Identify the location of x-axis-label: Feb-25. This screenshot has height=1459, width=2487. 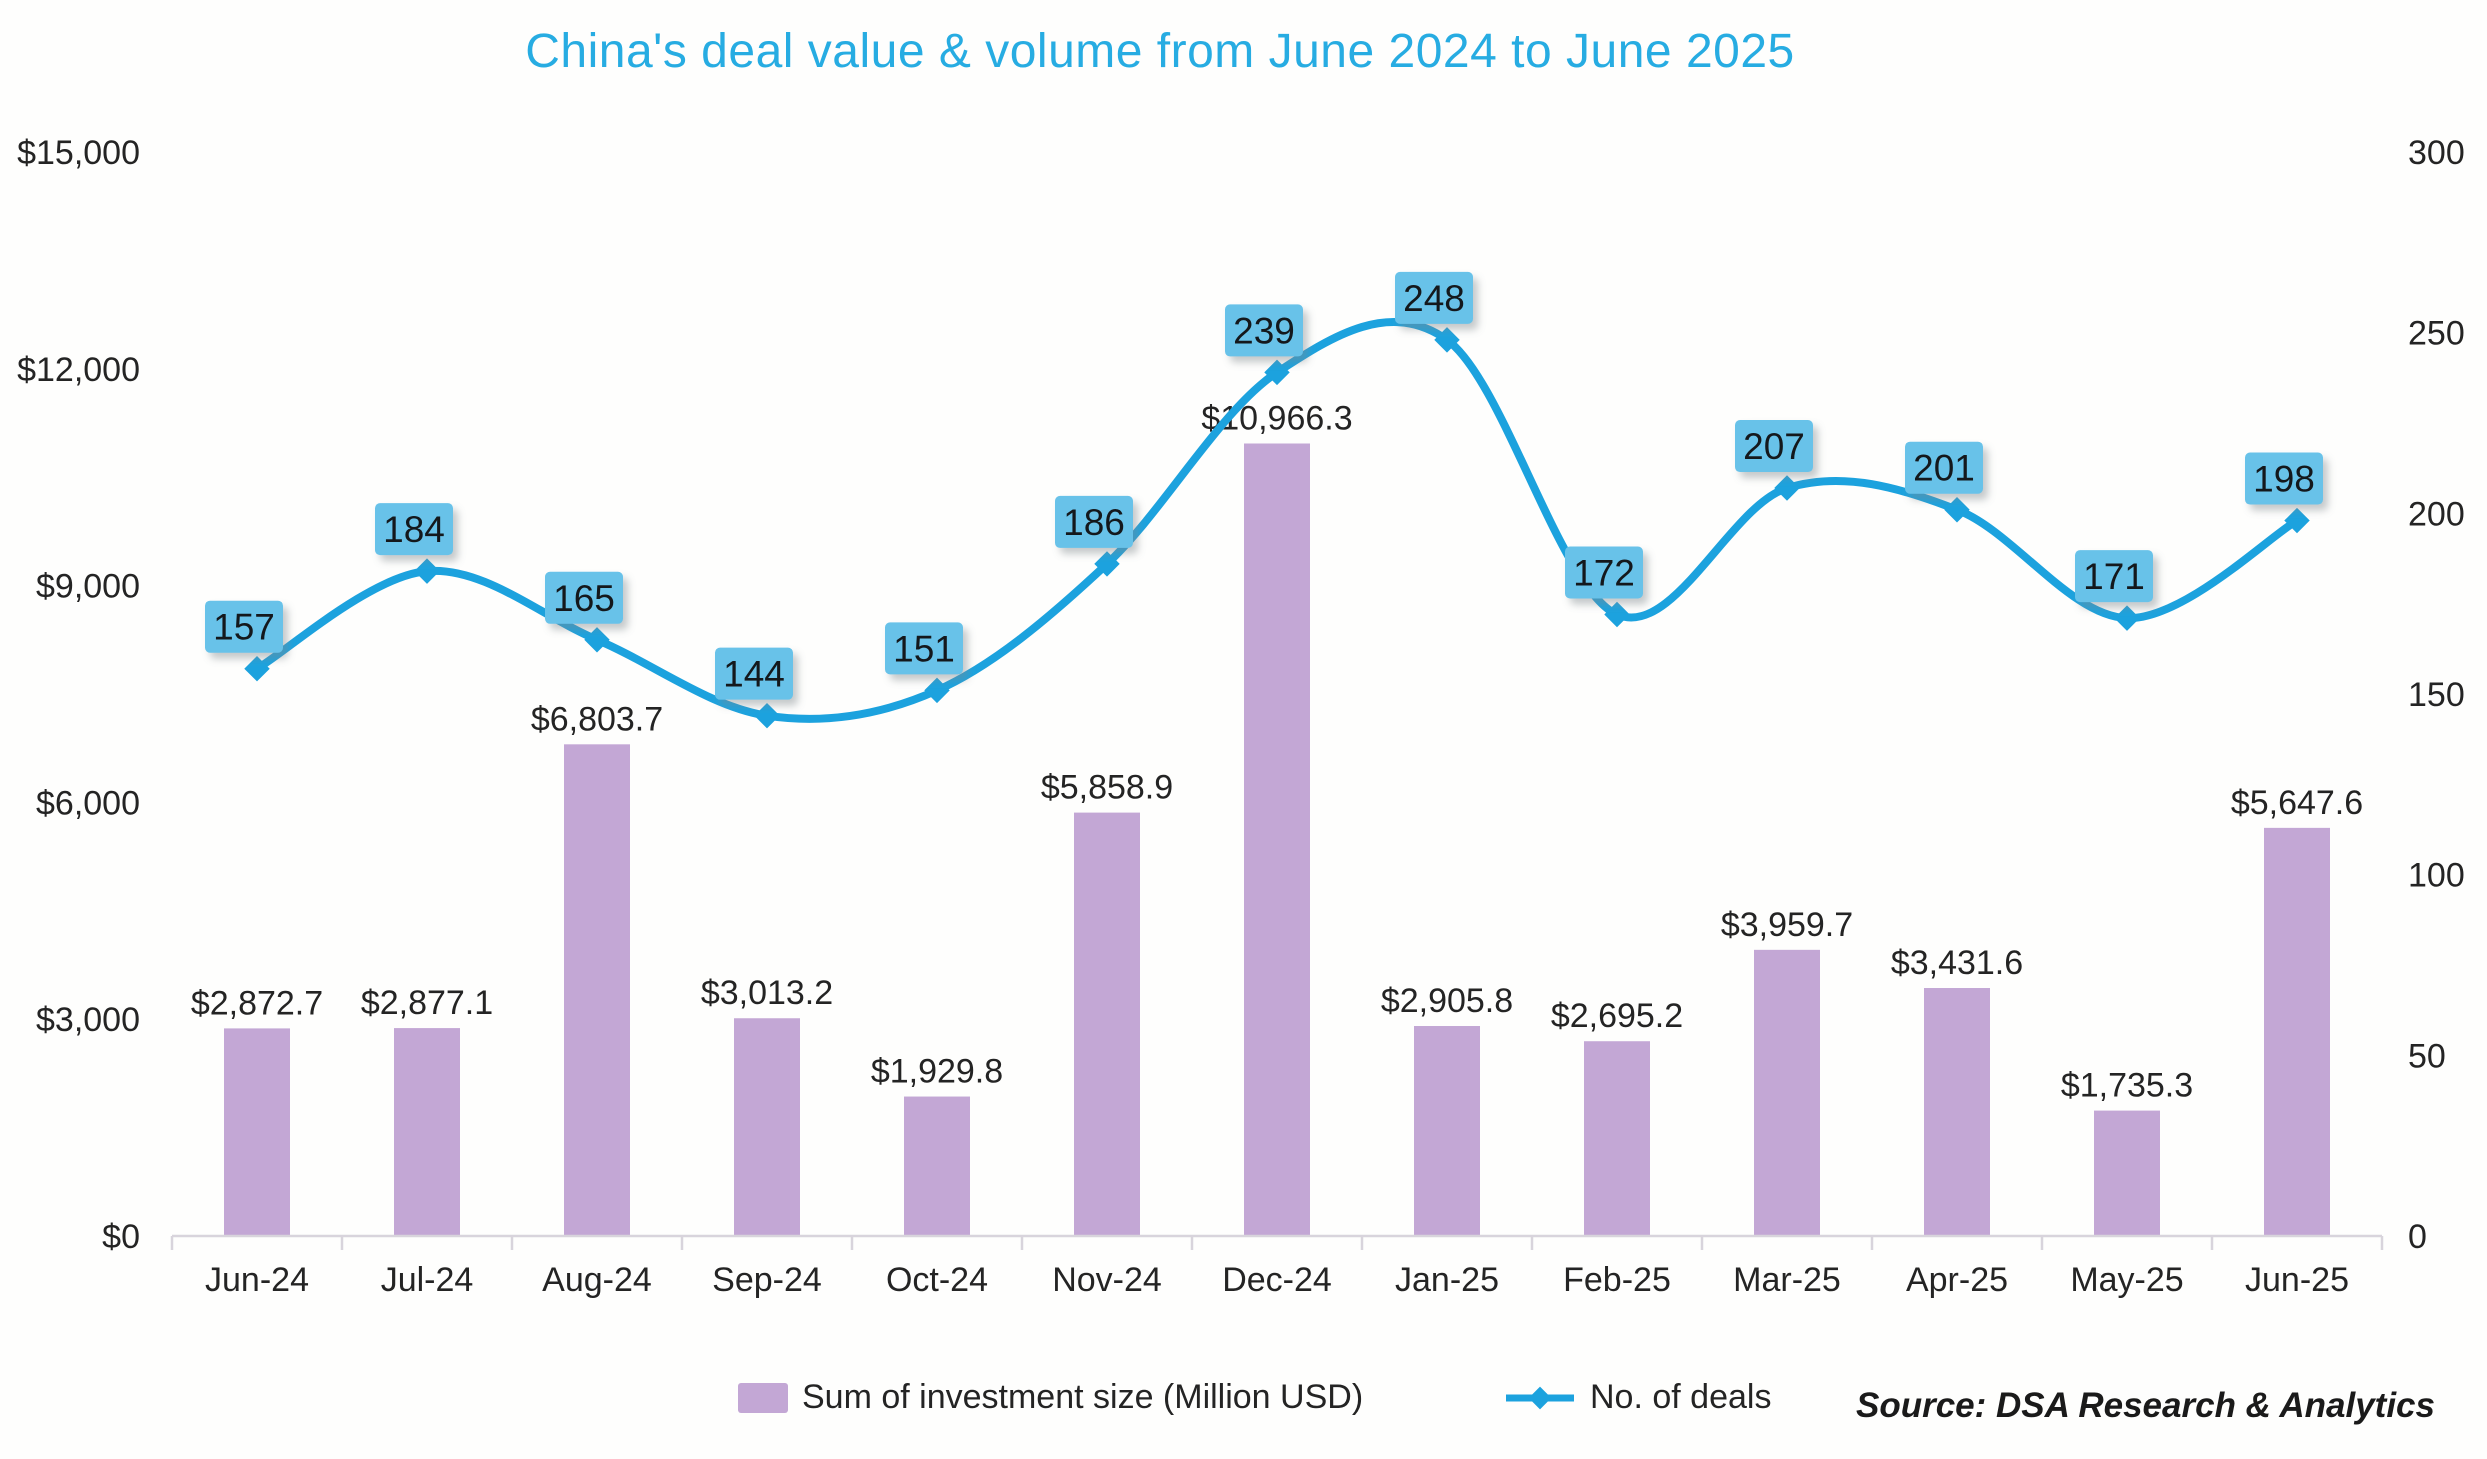
(1617, 1280).